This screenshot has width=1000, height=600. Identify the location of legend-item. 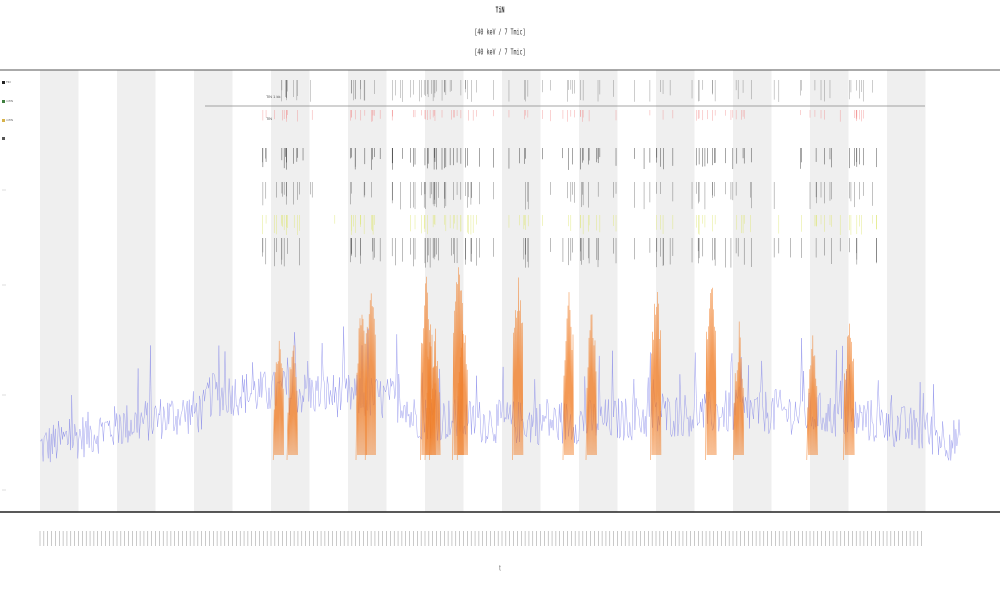
(4, 138).